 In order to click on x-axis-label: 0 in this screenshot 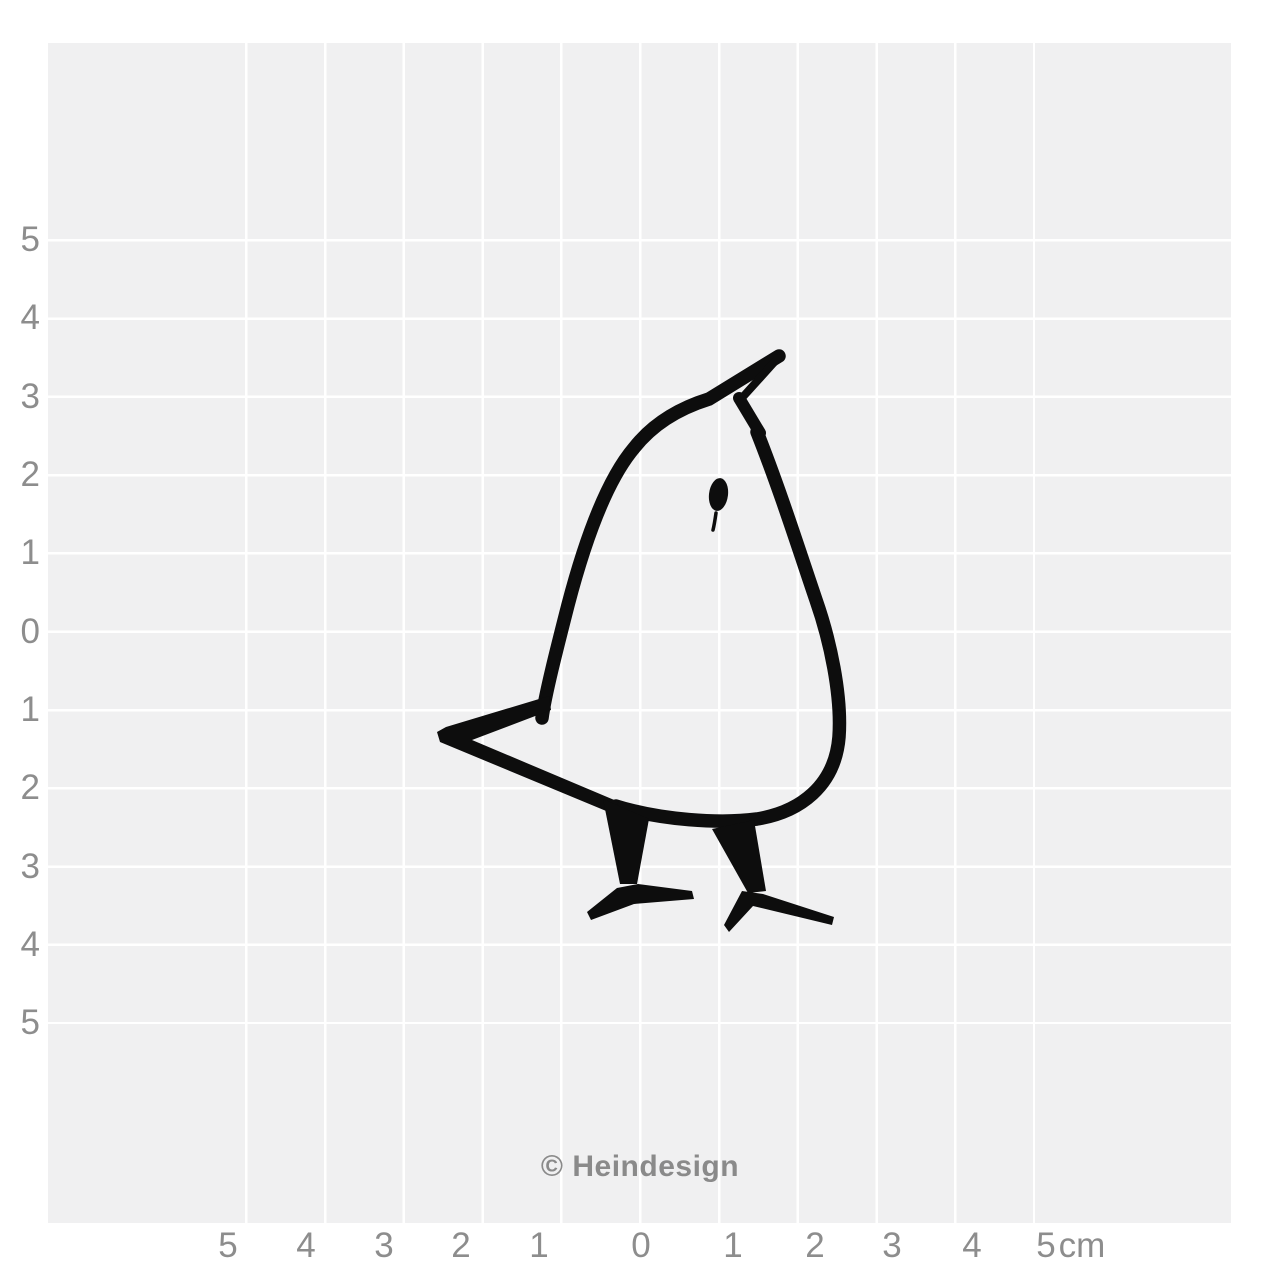, I will do `click(641, 1245)`.